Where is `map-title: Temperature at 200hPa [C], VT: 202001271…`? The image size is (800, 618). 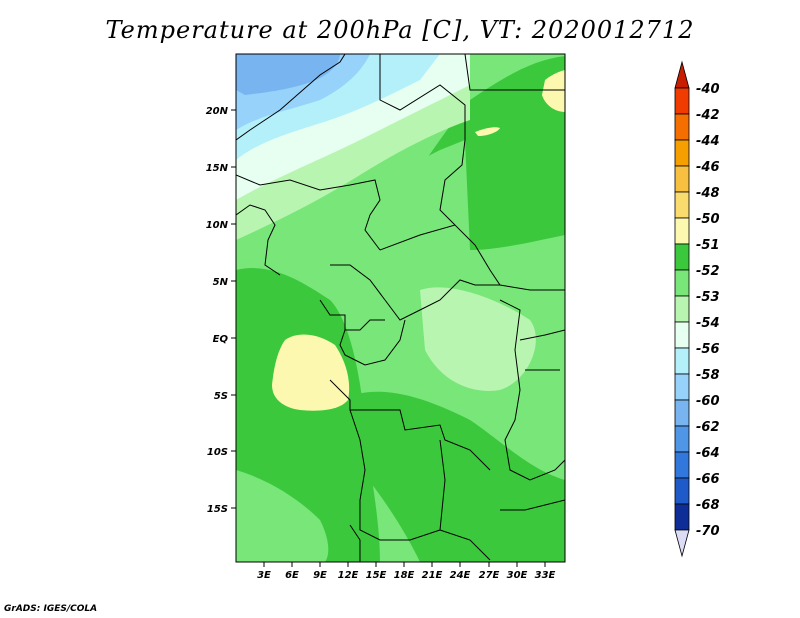
map-title: Temperature at 200hPa [C], VT: 202001271… is located at coordinates (400, 30).